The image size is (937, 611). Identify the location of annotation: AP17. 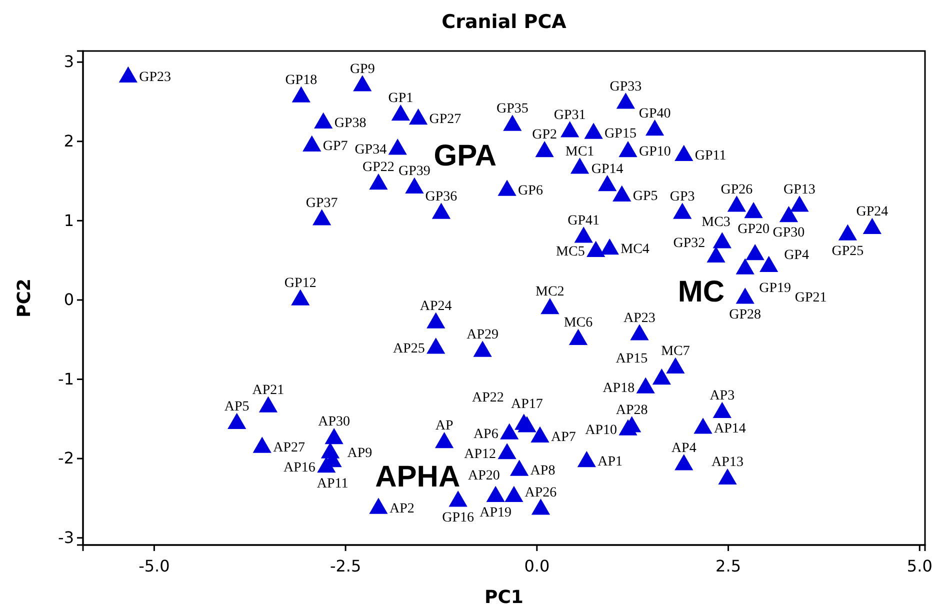
(527, 404).